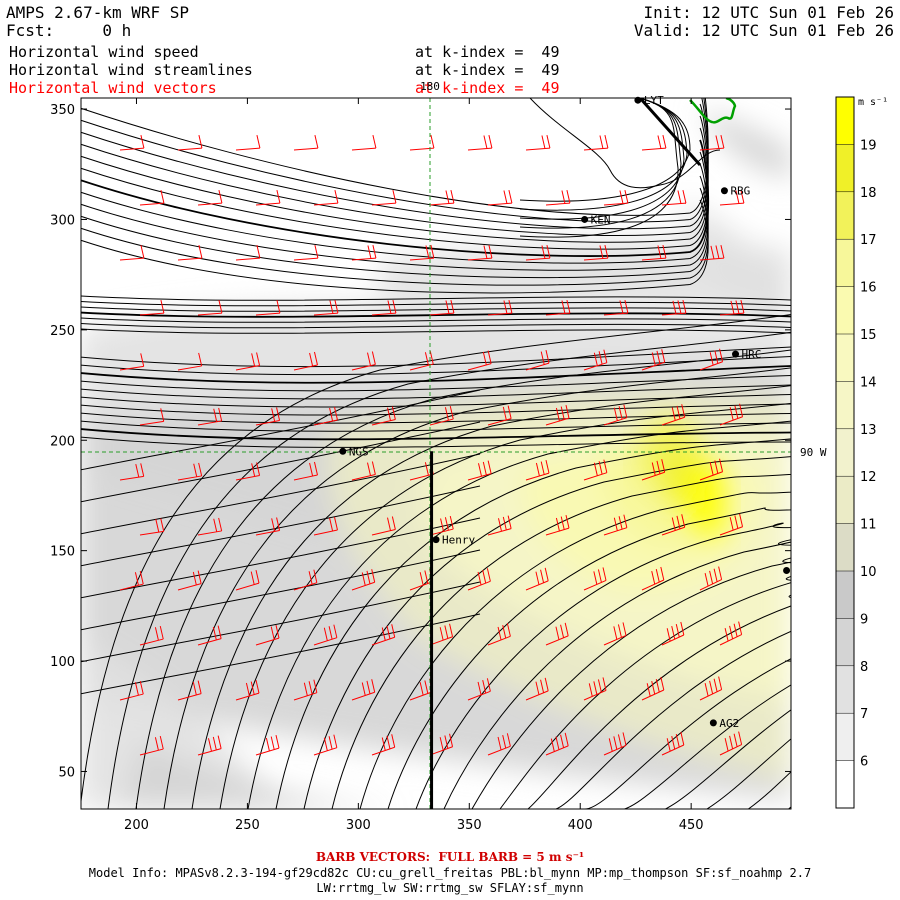  Describe the element at coordinates (768, 12) in the screenshot. I see `init-time: Init: 12 UTC Sun 01 Feb 26` at that location.